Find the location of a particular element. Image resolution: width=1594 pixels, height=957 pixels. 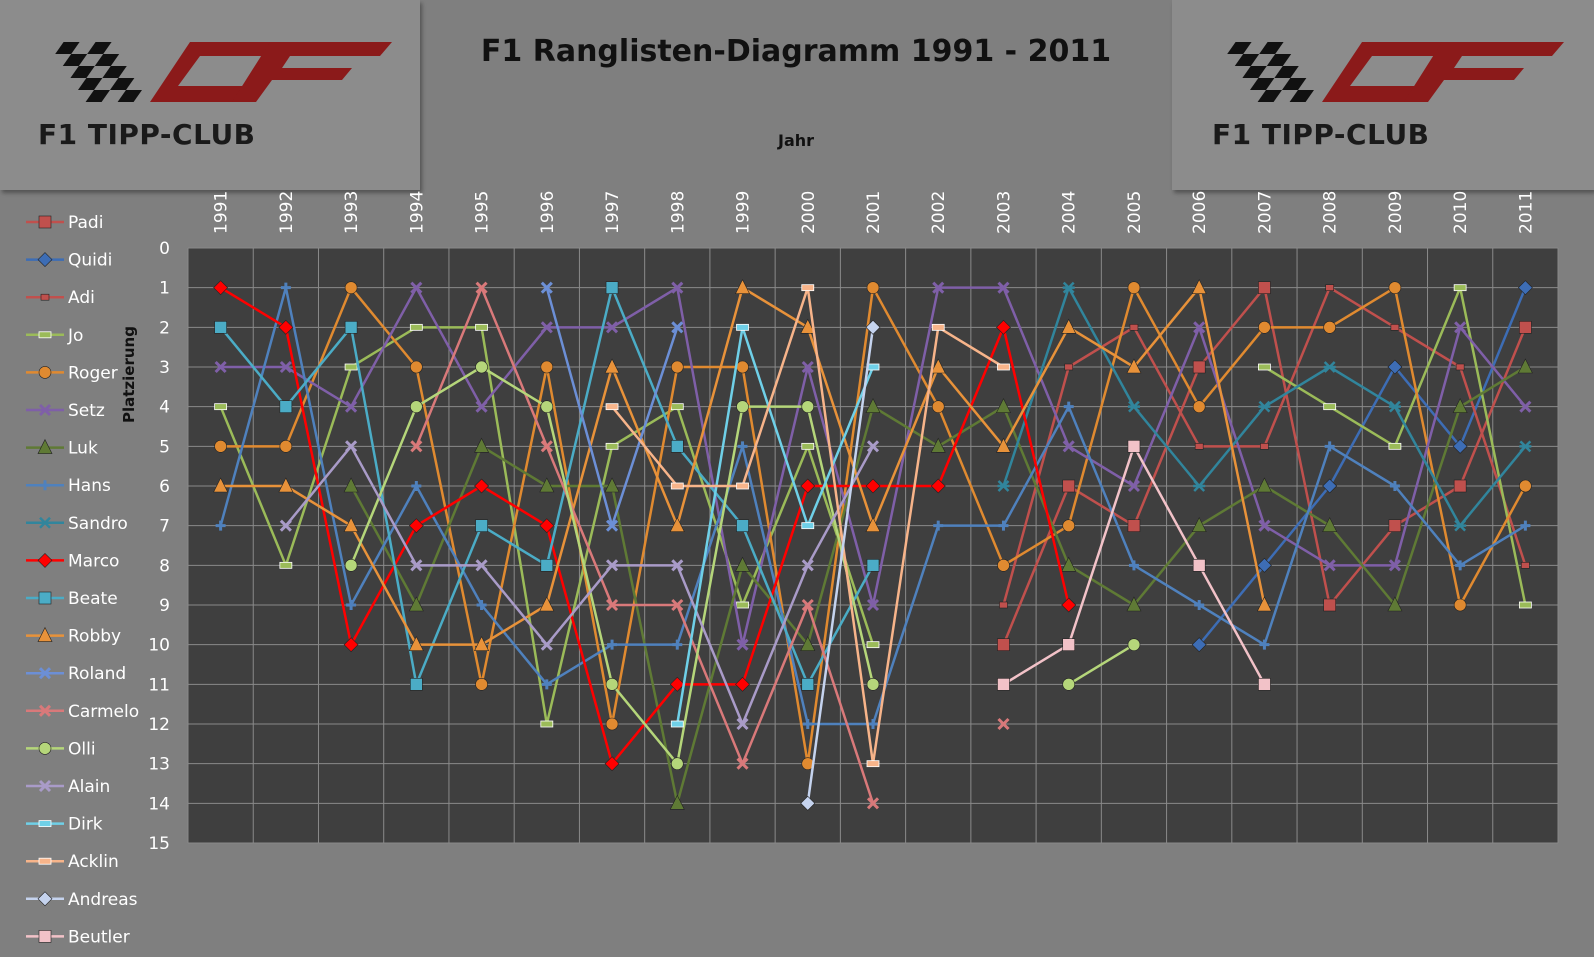

x-tick-label: 2001 is located at coordinates (874, 212).